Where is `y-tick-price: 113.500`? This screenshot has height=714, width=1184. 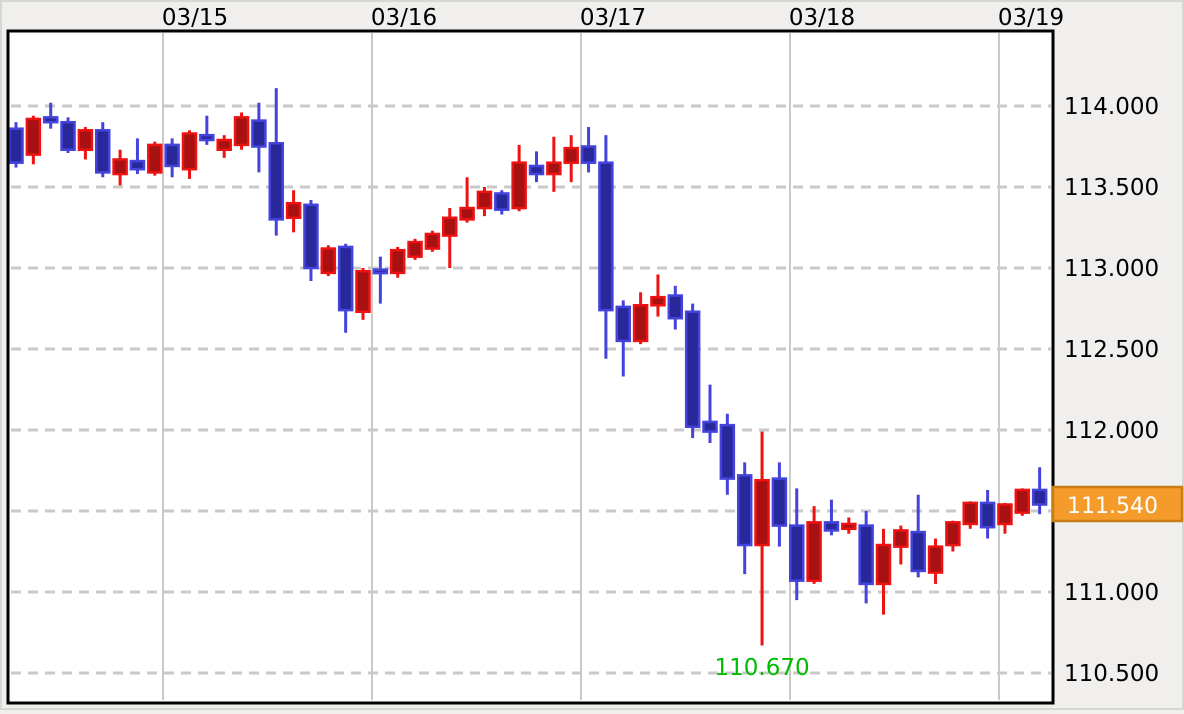 y-tick-price: 113.500 is located at coordinates (1111, 188).